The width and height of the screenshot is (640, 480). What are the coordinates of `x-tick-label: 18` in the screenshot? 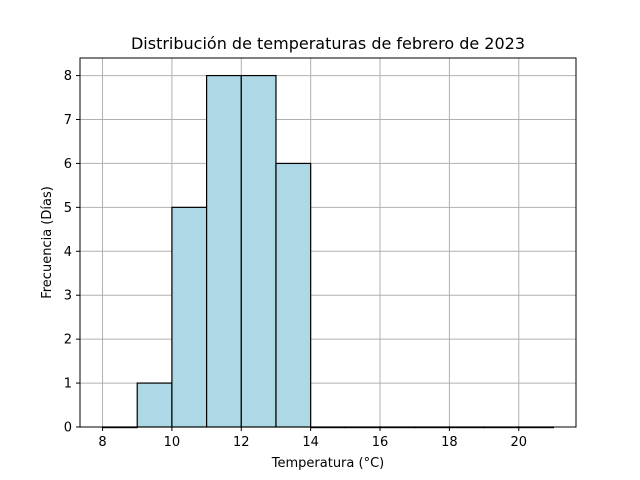 It's located at (449, 442).